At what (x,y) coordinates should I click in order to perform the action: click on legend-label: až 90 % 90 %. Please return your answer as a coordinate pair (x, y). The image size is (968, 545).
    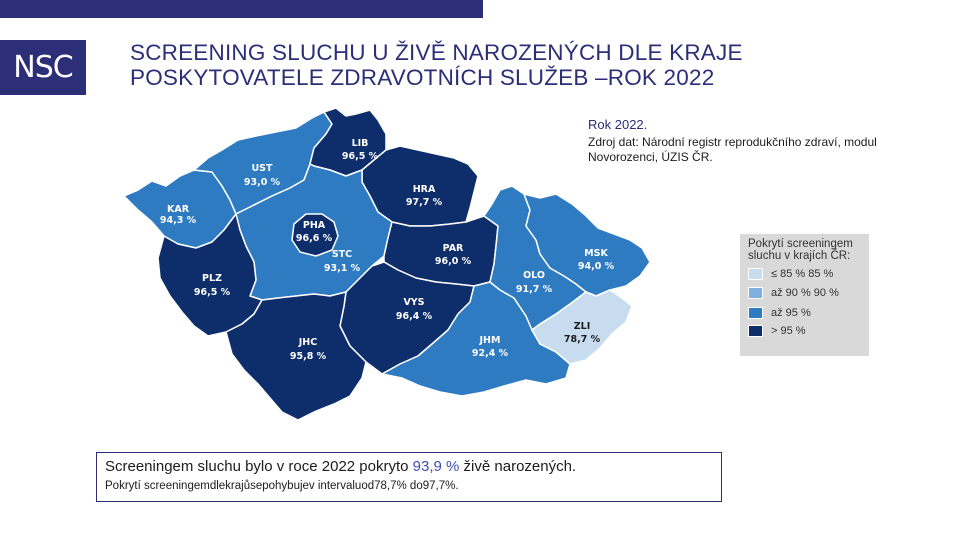
    Looking at the image, I should click on (805, 292).